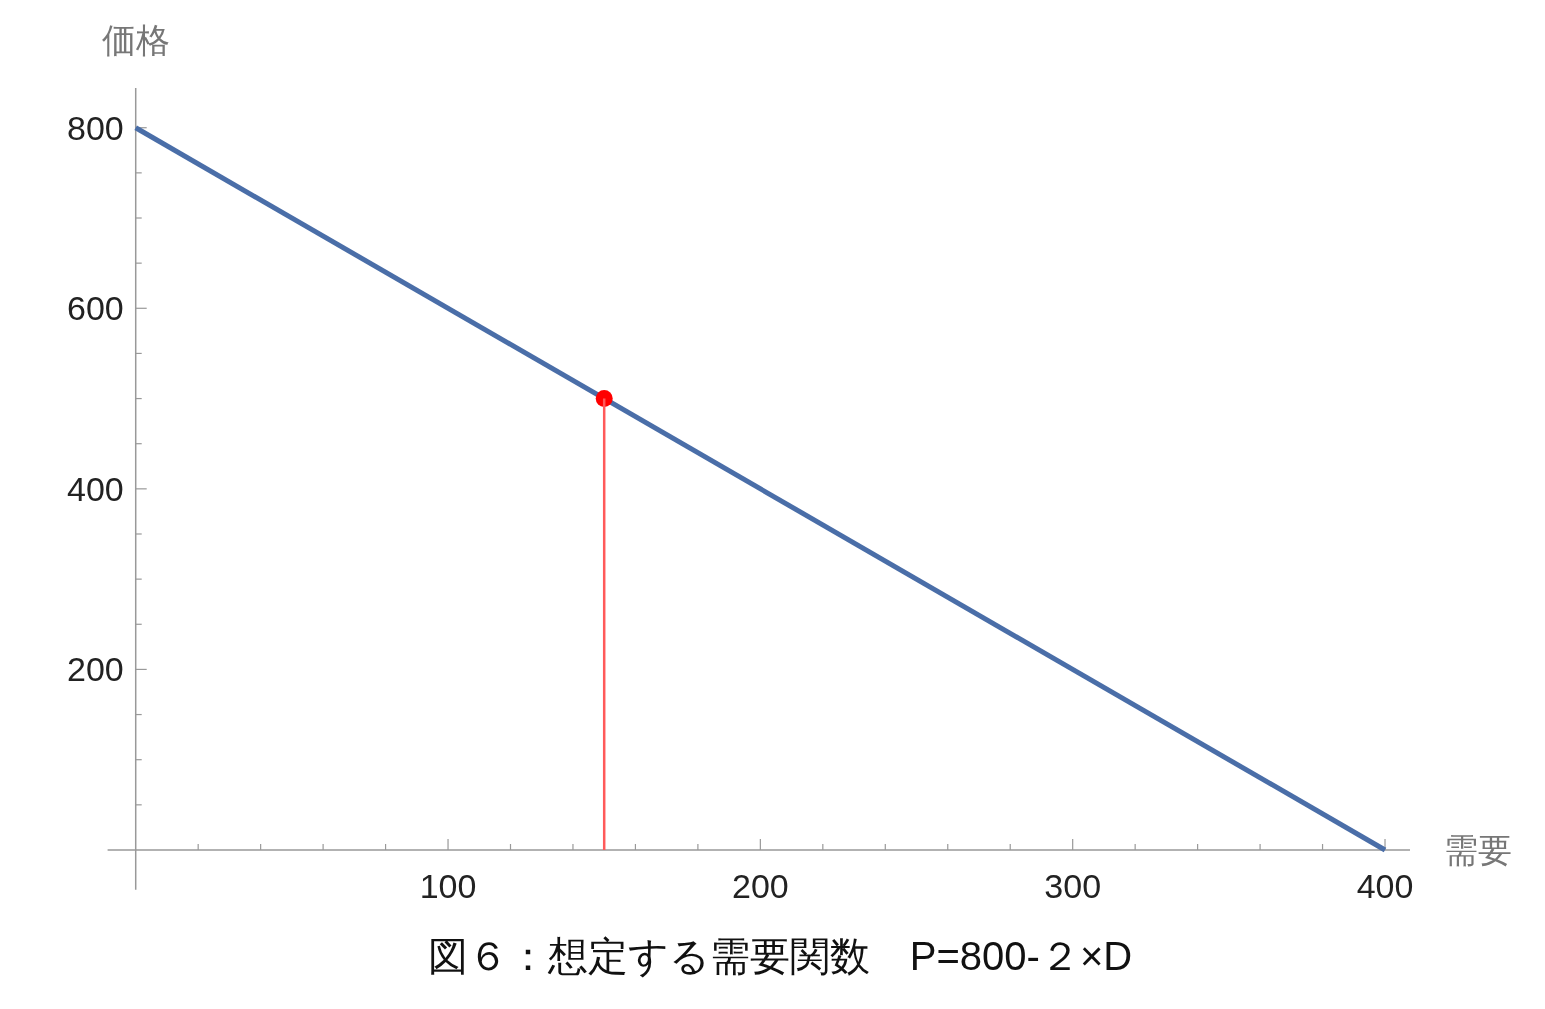 The height and width of the screenshot is (1009, 1545). What do you see at coordinates (760, 885) in the screenshot?
I see `x-tick-label: 200` at bounding box center [760, 885].